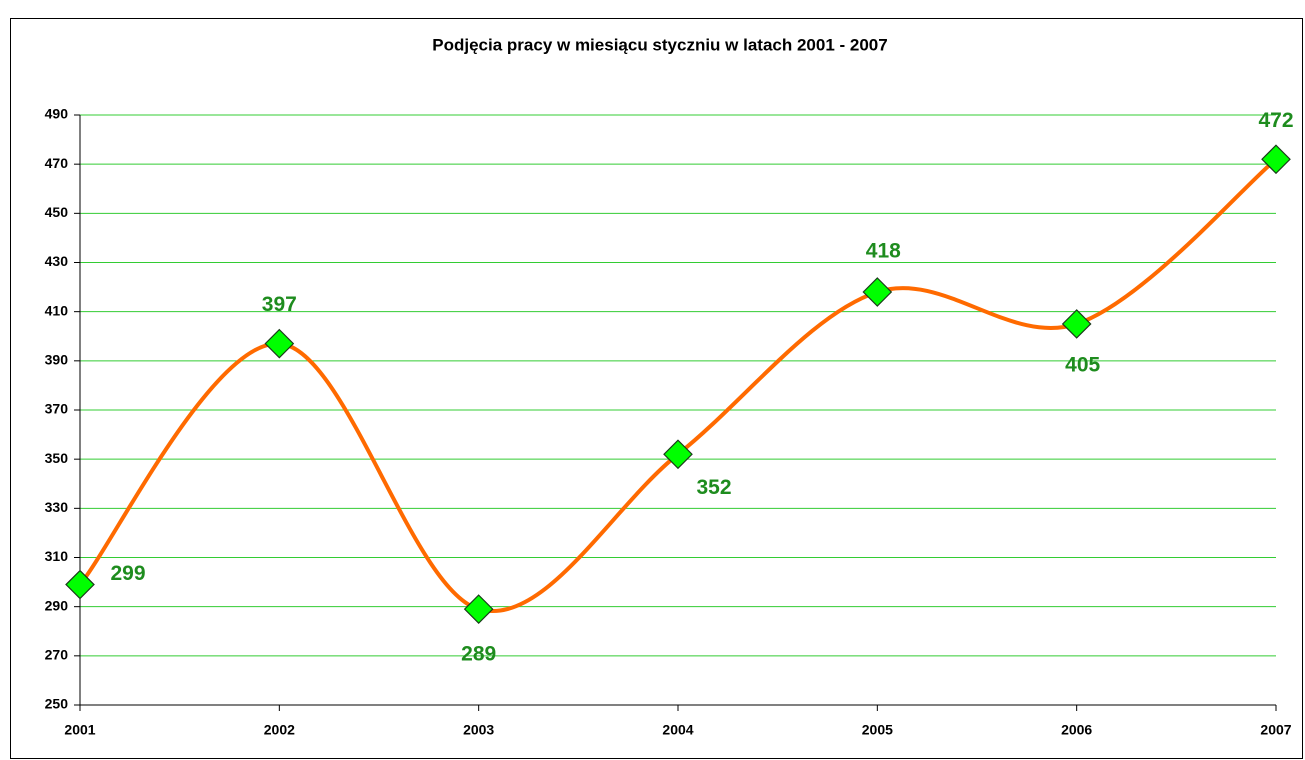 This screenshot has height=760, width=1305. What do you see at coordinates (57, 655) in the screenshot?
I see `y-tick-label: 270` at bounding box center [57, 655].